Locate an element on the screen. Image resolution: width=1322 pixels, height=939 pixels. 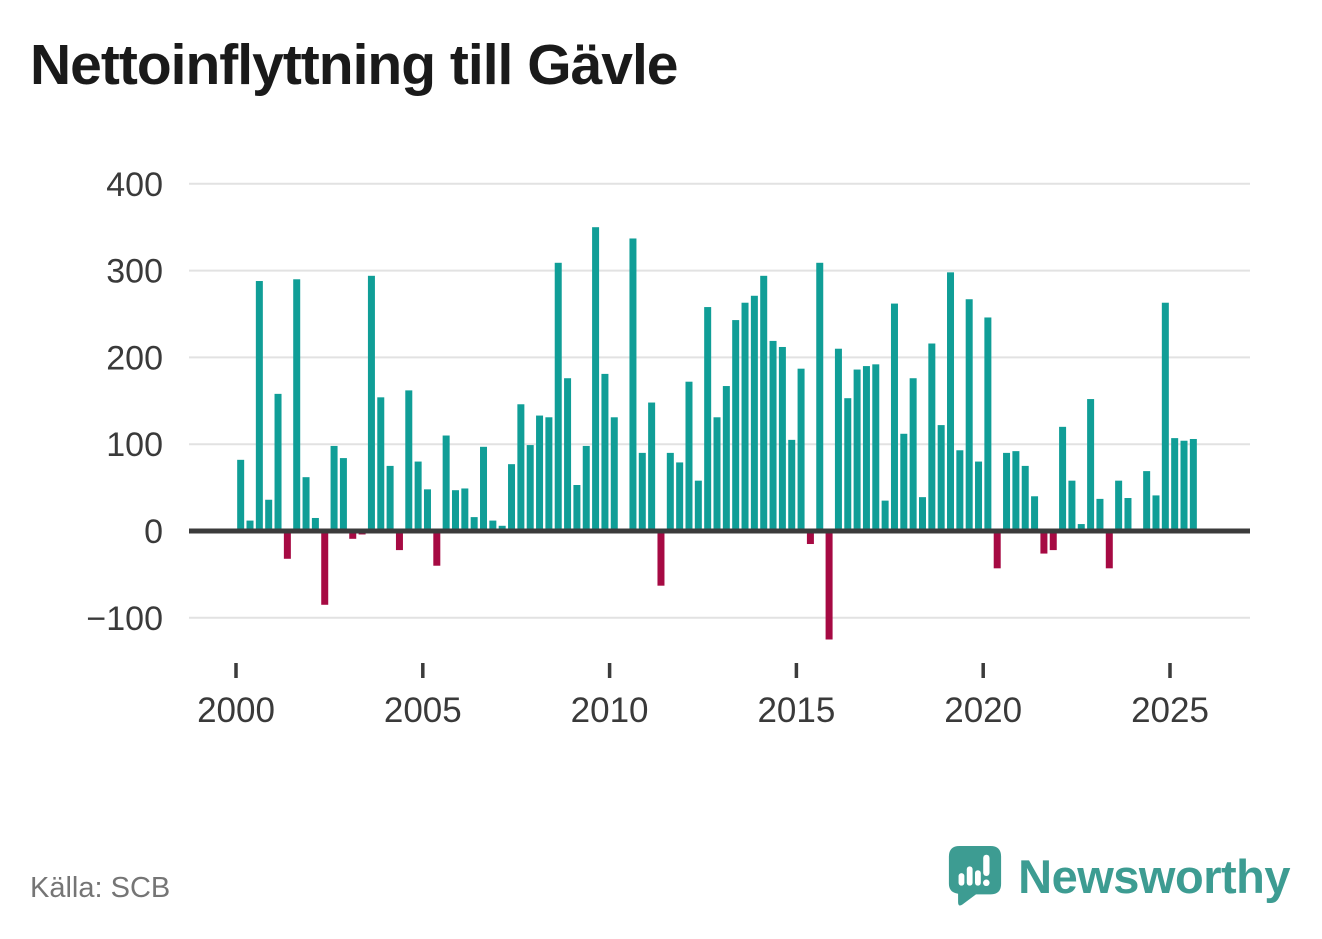
y-axis-tick-label: 200 is located at coordinates (134, 358).